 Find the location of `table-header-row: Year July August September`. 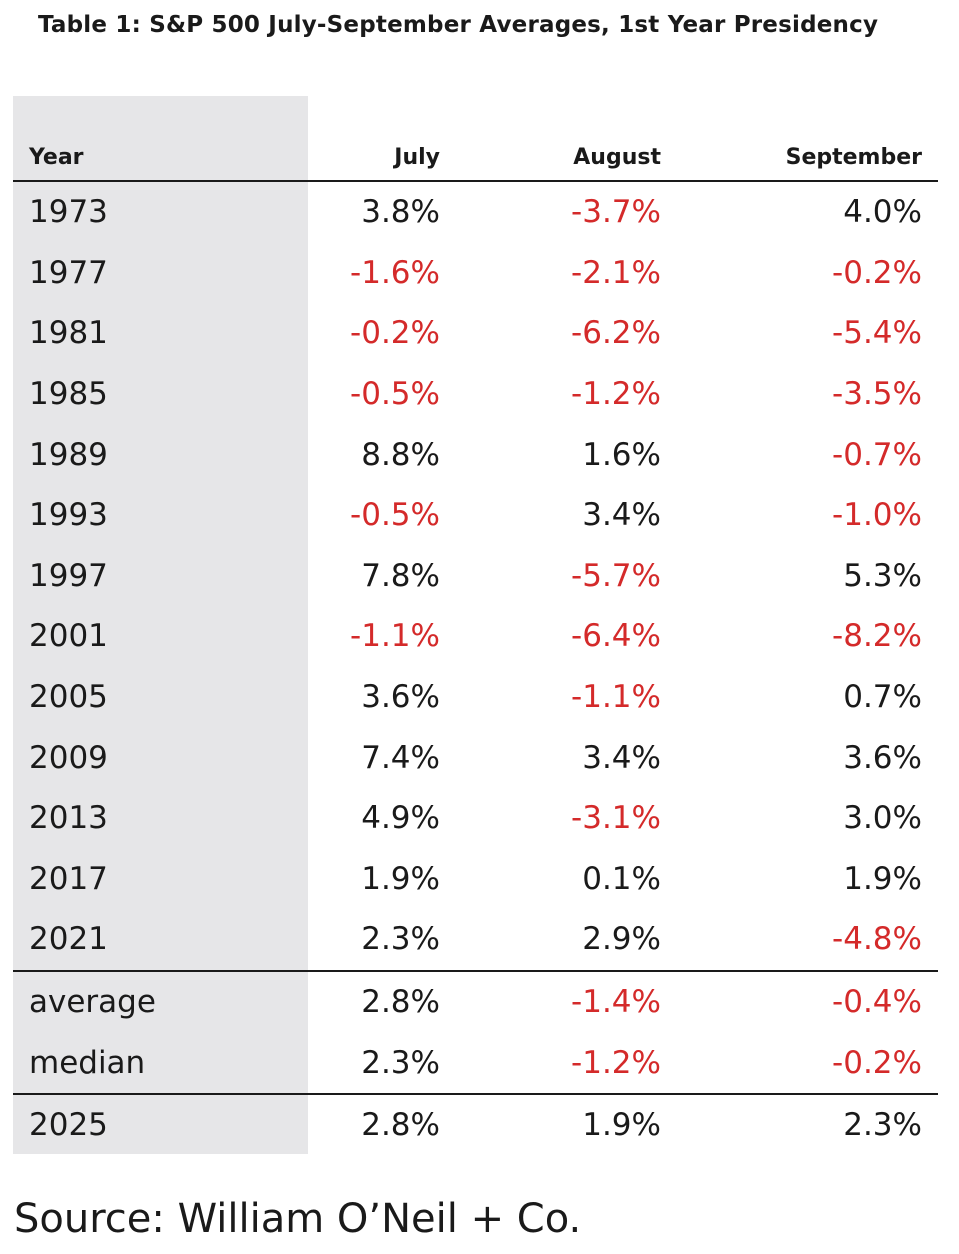

table-header-row: Year July August September is located at coordinates (475, 139).